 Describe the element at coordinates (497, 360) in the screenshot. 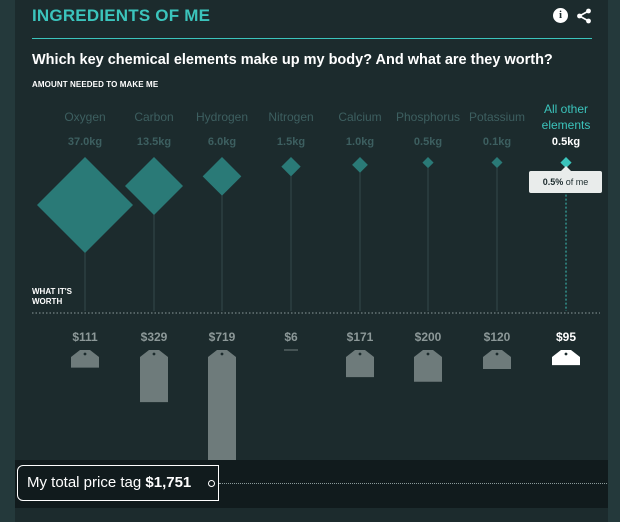

I see `element-tag-potassium` at that location.